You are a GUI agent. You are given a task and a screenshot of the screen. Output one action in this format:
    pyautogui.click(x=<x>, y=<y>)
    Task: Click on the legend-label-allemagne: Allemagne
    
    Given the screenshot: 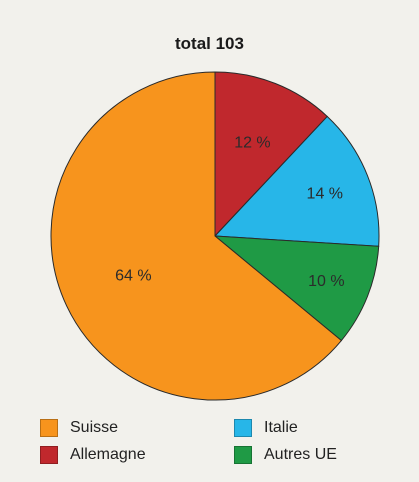 What is the action you would take?
    pyautogui.click(x=108, y=454)
    